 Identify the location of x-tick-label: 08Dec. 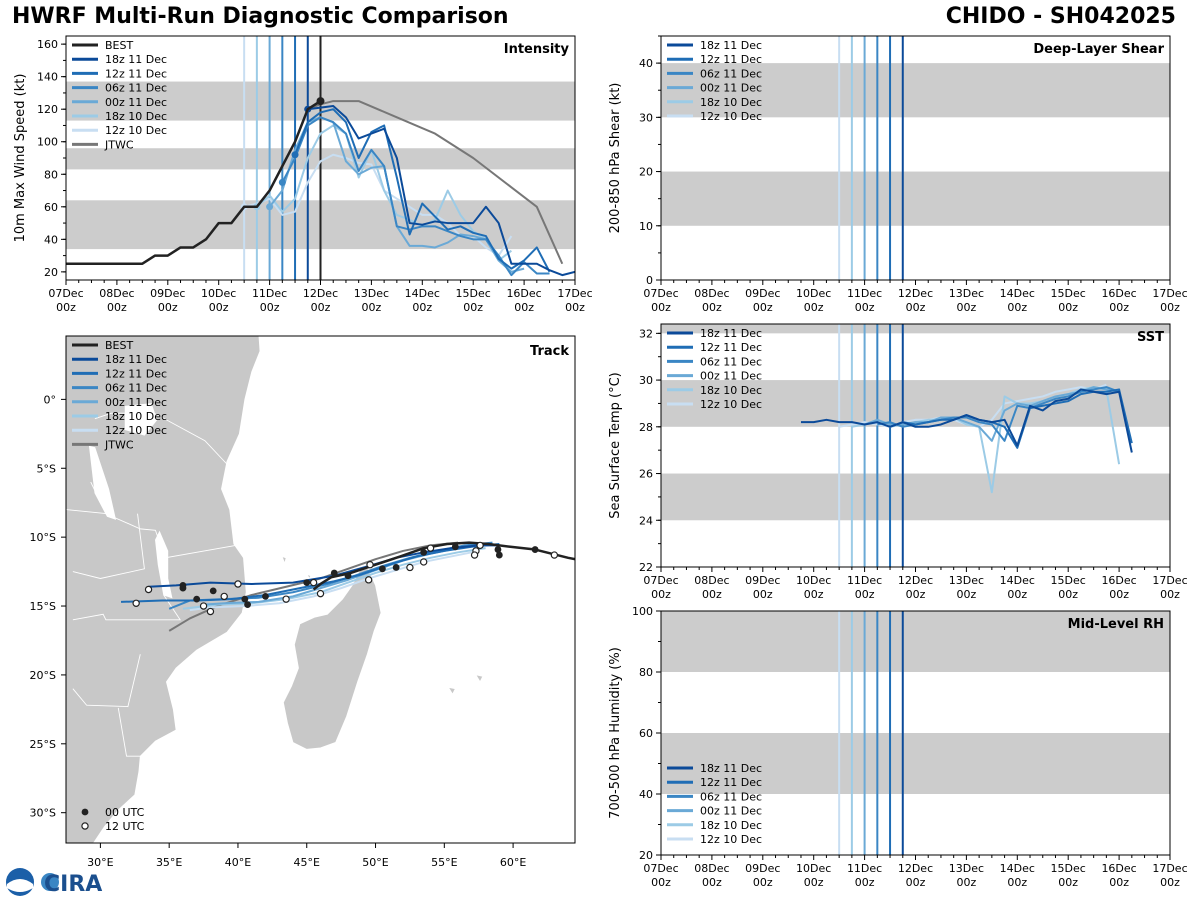
(711, 868).